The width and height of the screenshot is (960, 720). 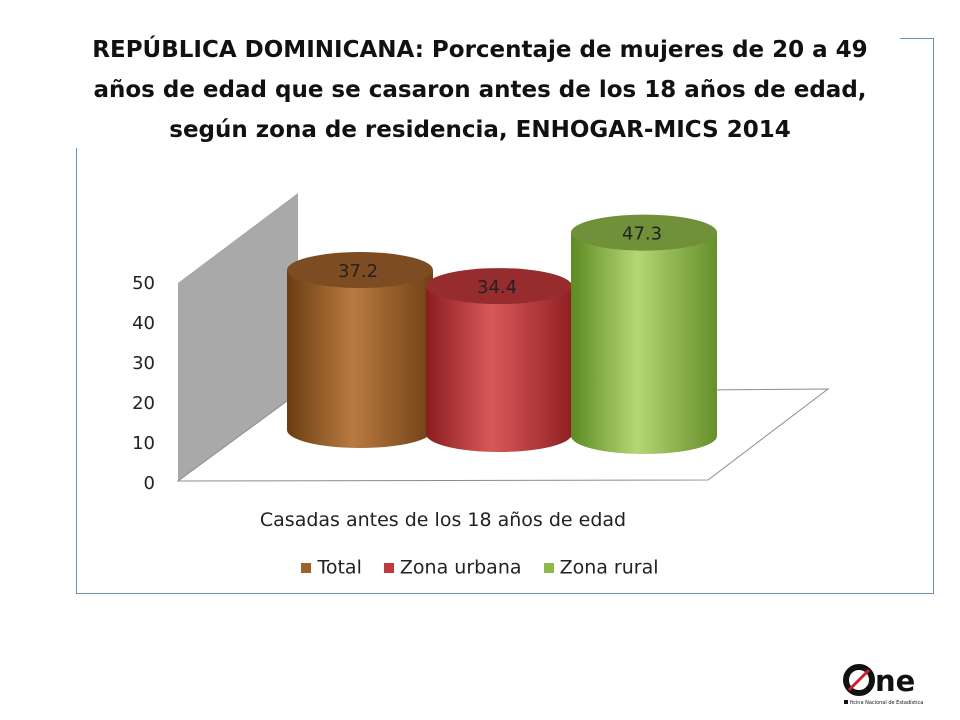 I want to click on x-axis-label: Casadas antes de los 18 años de edad, so click(x=443, y=520).